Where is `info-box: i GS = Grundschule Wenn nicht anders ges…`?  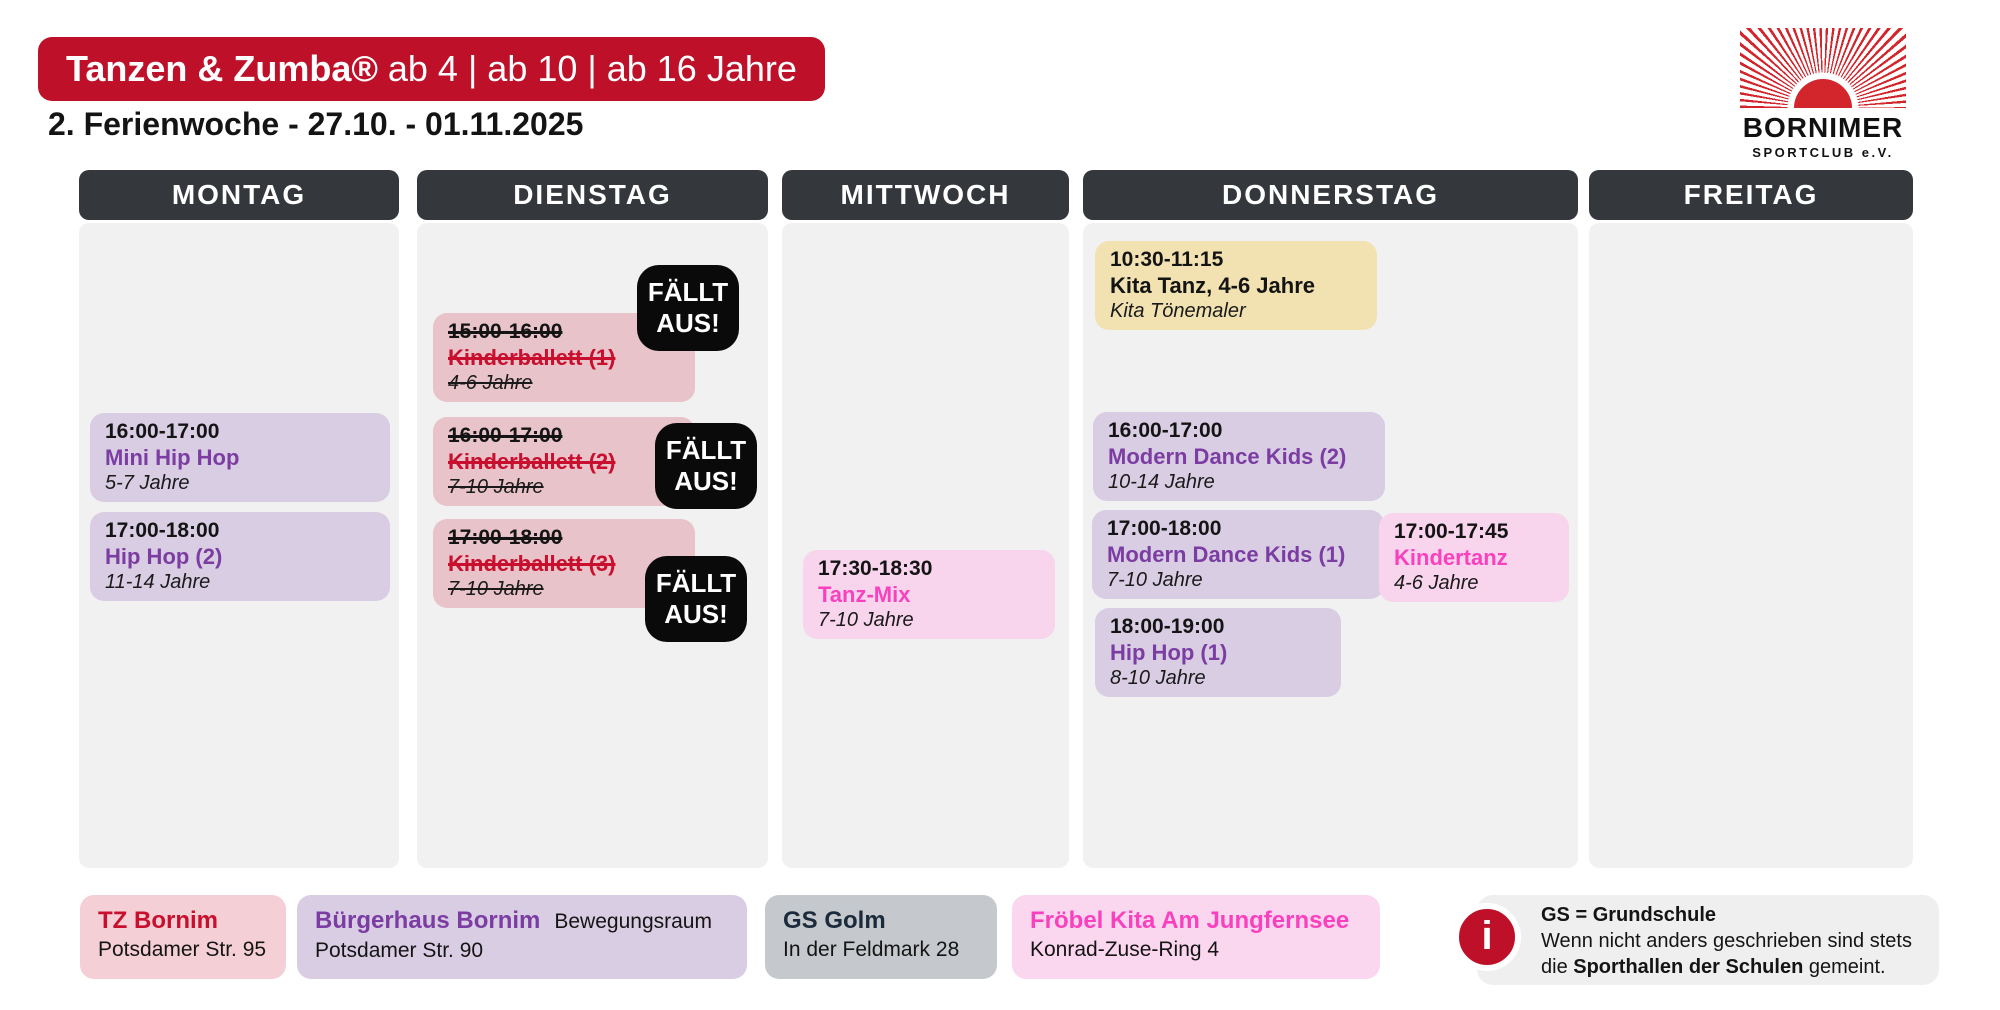
info-box: i GS = Grundschule Wenn nicht anders ges… is located at coordinates (1696, 940).